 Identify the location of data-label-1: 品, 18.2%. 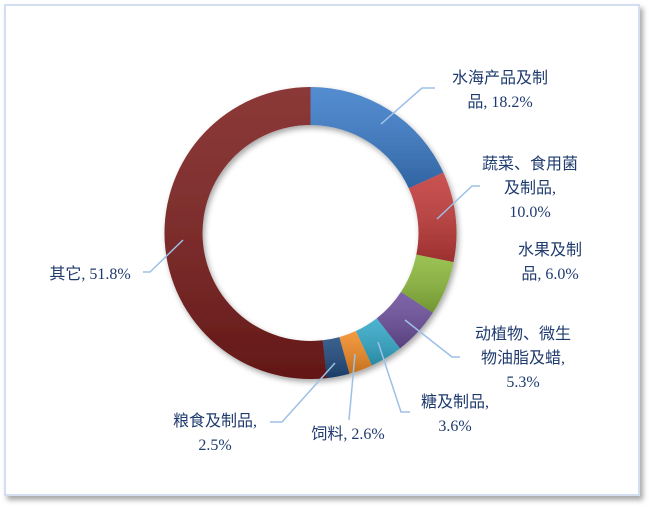
(499, 102).